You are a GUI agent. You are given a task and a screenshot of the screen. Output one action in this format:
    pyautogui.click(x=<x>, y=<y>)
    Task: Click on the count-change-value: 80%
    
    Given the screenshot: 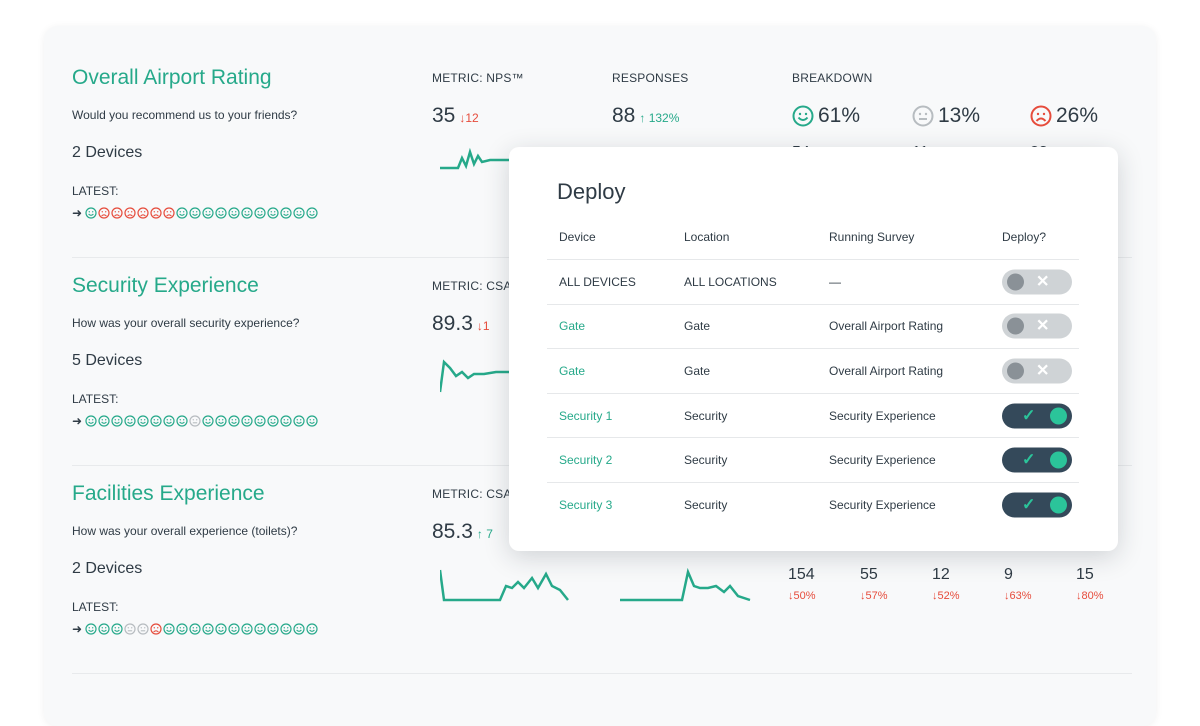 What is the action you would take?
    pyautogui.click(x=1092, y=596)
    